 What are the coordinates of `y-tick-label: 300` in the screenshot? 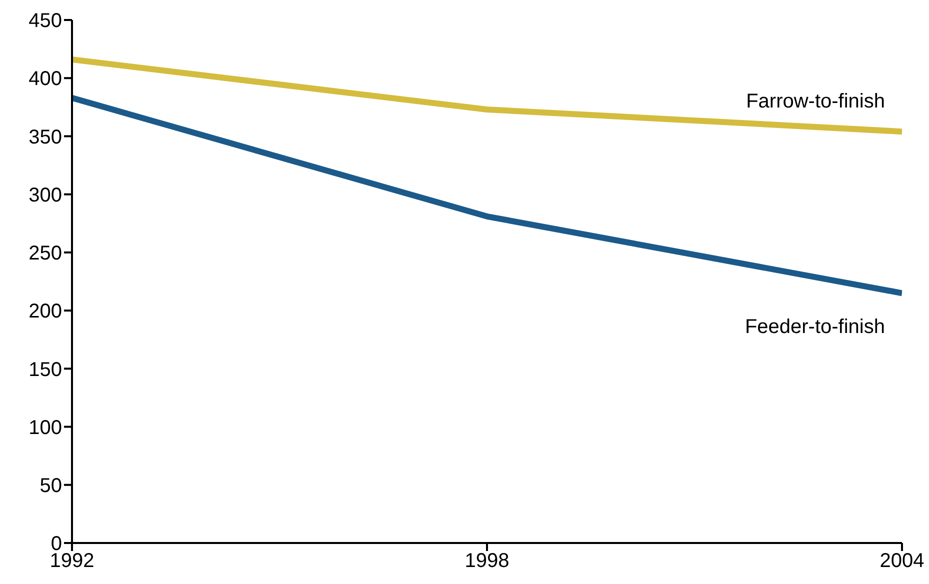 It's located at (45, 195).